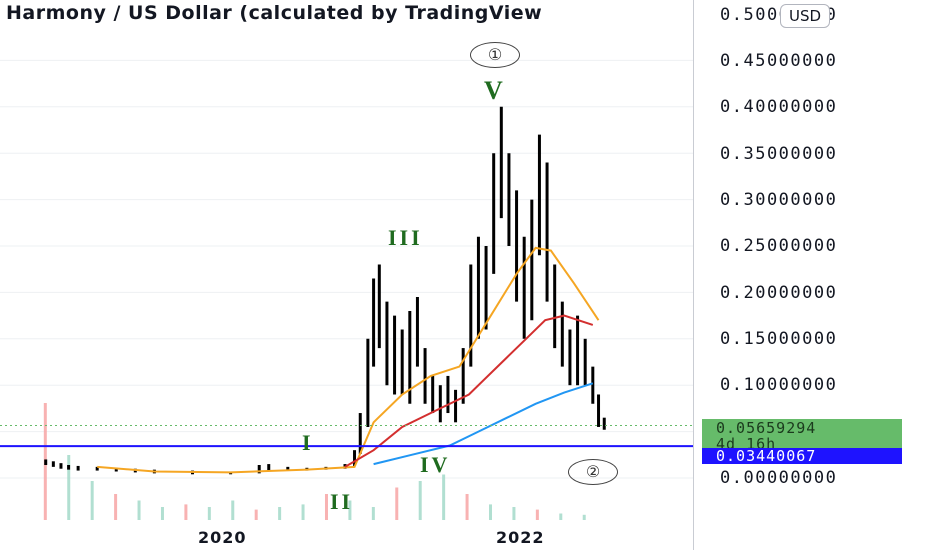 This screenshot has width=932, height=550. What do you see at coordinates (342, 501) in the screenshot?
I see `wave-label-2: II` at bounding box center [342, 501].